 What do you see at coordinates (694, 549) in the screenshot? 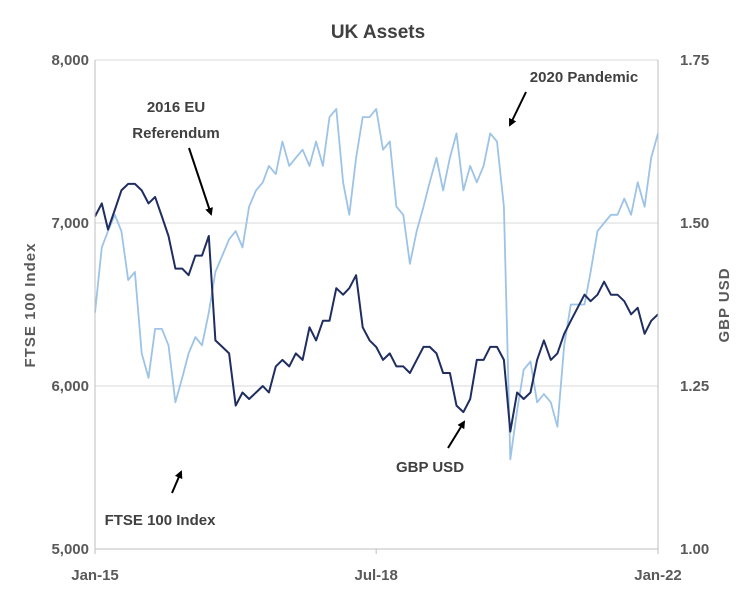
I see `right-tick-label: 1.00` at bounding box center [694, 549].